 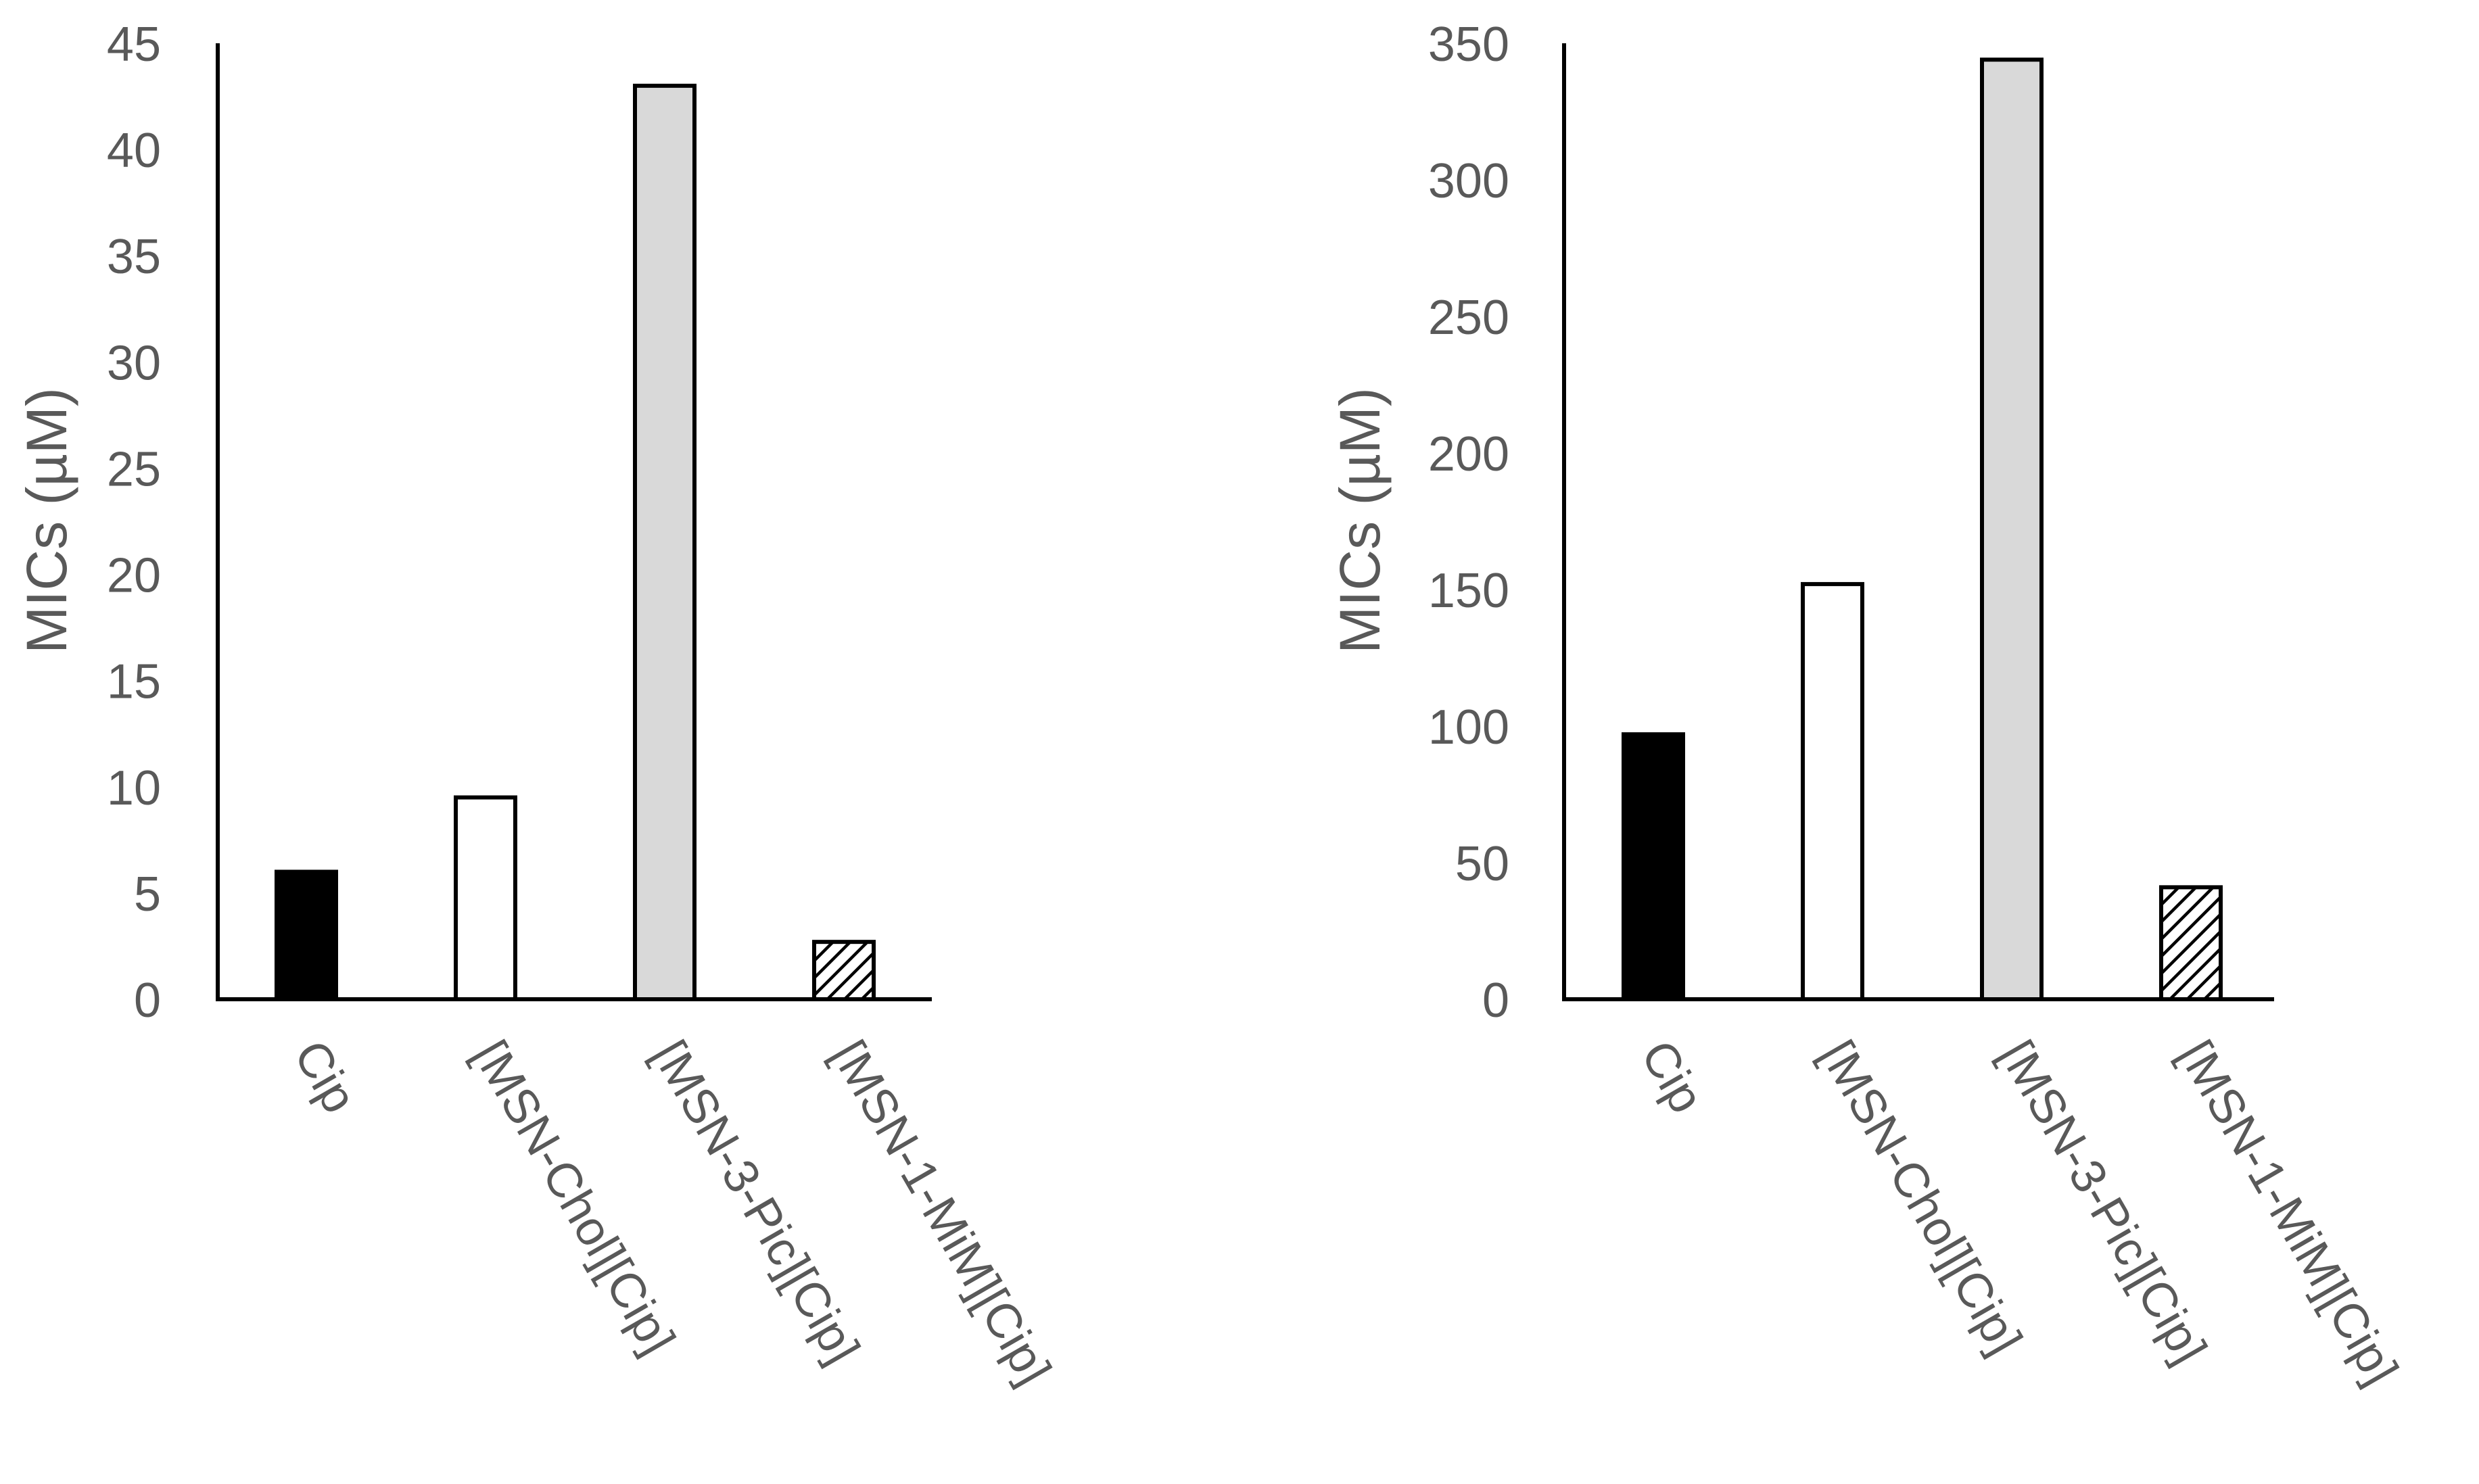 I want to click on right-y-axis-label: MICs (µM), so click(x=1360, y=521).